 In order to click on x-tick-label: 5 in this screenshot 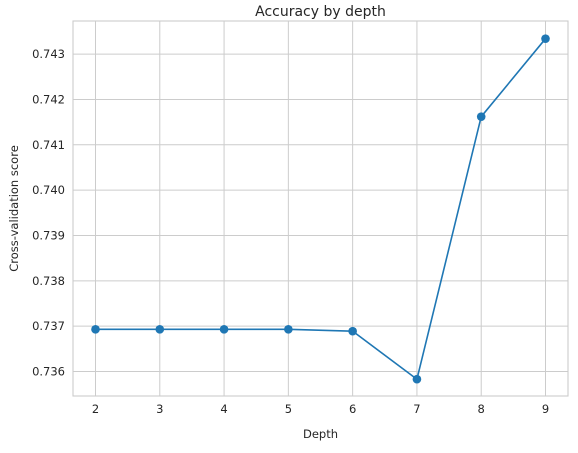, I will do `click(288, 409)`.